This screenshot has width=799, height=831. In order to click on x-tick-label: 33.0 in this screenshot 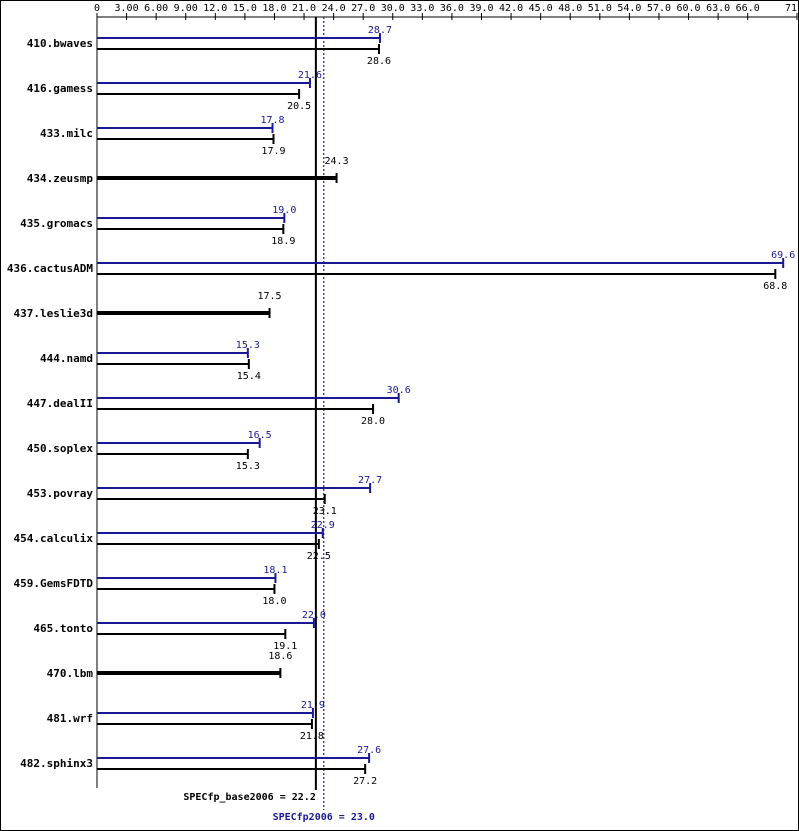, I will do `click(422, 8)`.